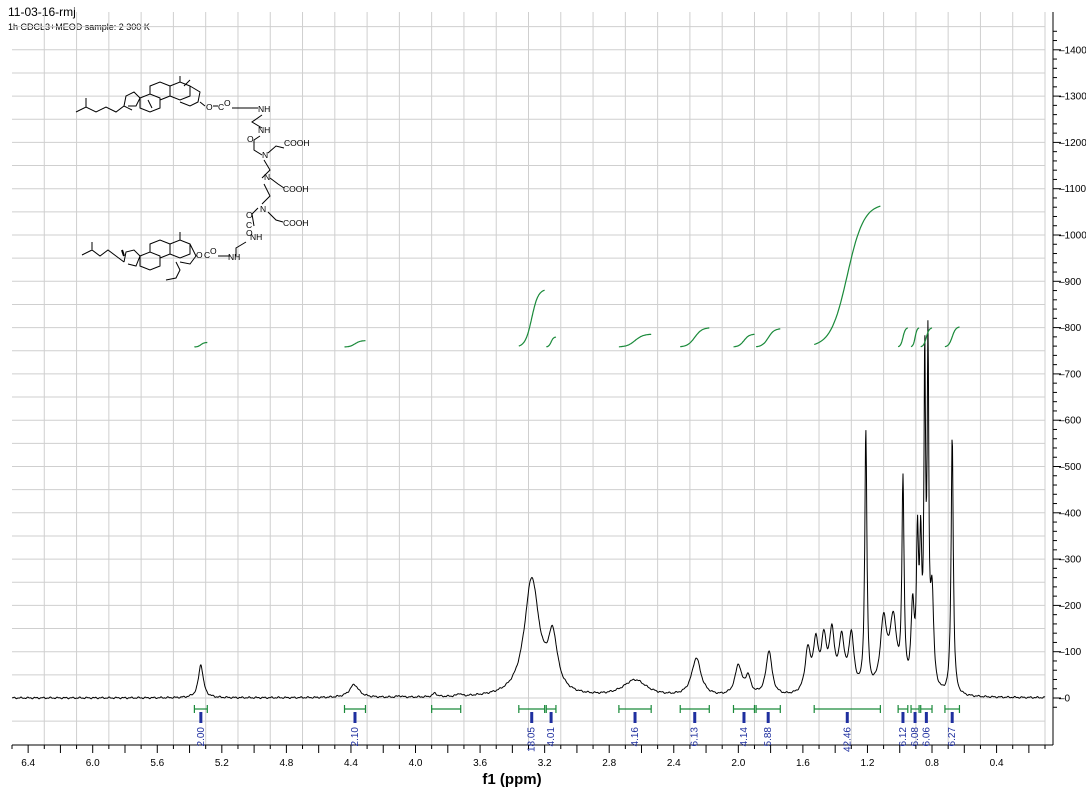  What do you see at coordinates (207, 255) in the screenshot?
I see `mol-c-3: C` at bounding box center [207, 255].